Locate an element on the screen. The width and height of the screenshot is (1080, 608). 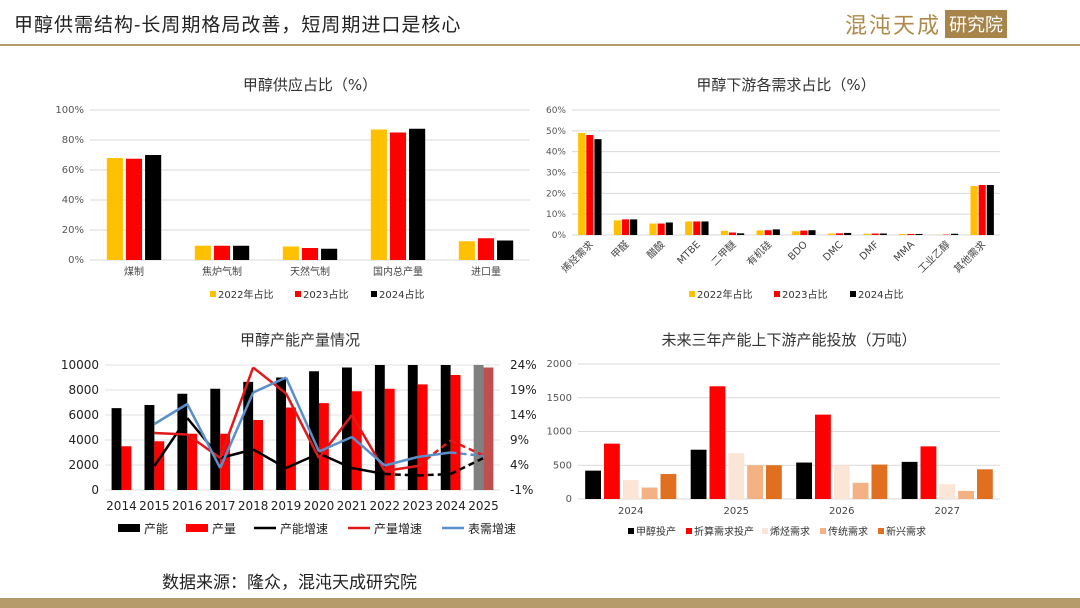
legend-label: 折算需求投产 is located at coordinates (724, 531).